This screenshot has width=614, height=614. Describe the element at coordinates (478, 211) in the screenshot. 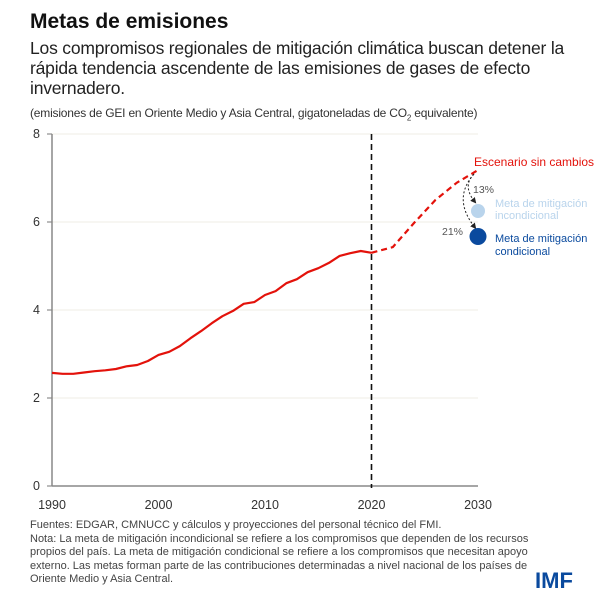

I see `unconditional-target-point` at that location.